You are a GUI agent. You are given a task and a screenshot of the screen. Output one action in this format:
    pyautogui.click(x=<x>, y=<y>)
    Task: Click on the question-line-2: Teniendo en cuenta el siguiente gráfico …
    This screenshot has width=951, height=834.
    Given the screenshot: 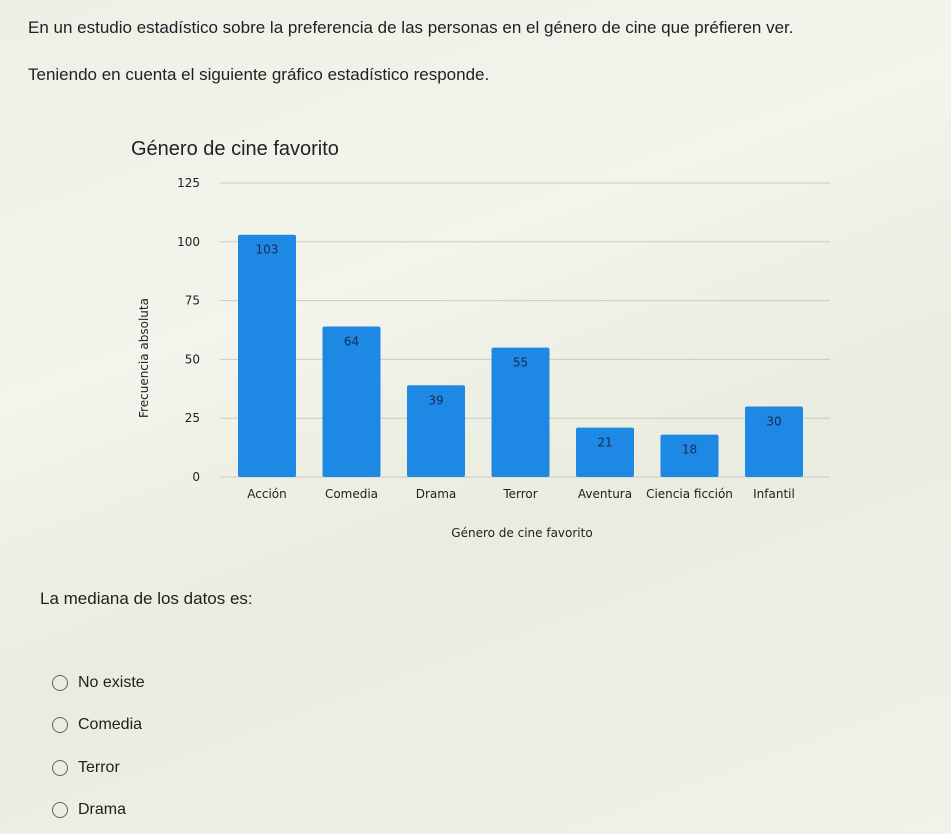 What is the action you would take?
    pyautogui.click(x=259, y=74)
    